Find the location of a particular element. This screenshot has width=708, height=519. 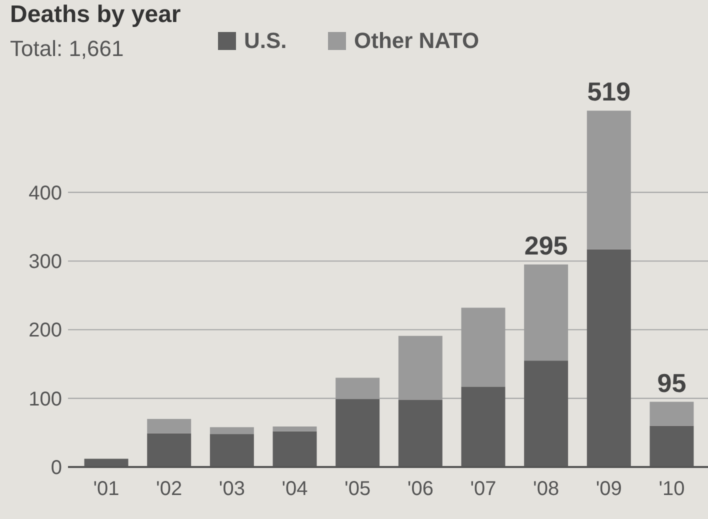

y-tick-label: 400 is located at coordinates (45, 193).